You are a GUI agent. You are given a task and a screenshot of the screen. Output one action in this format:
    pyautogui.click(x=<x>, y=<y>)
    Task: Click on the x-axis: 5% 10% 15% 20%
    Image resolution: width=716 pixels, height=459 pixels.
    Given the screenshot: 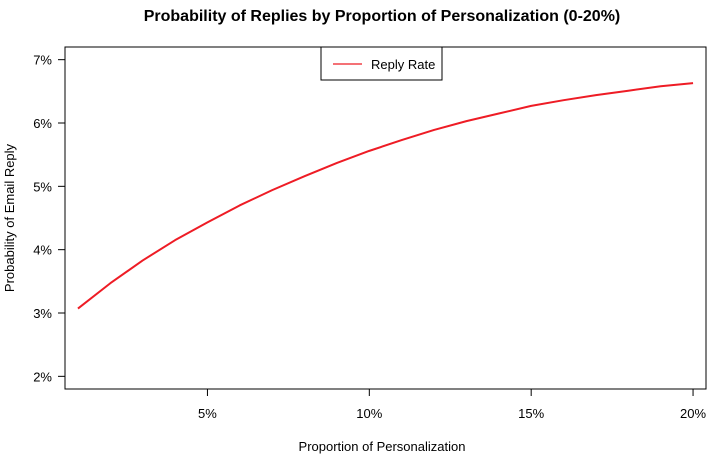 What is the action you would take?
    pyautogui.click(x=452, y=405)
    